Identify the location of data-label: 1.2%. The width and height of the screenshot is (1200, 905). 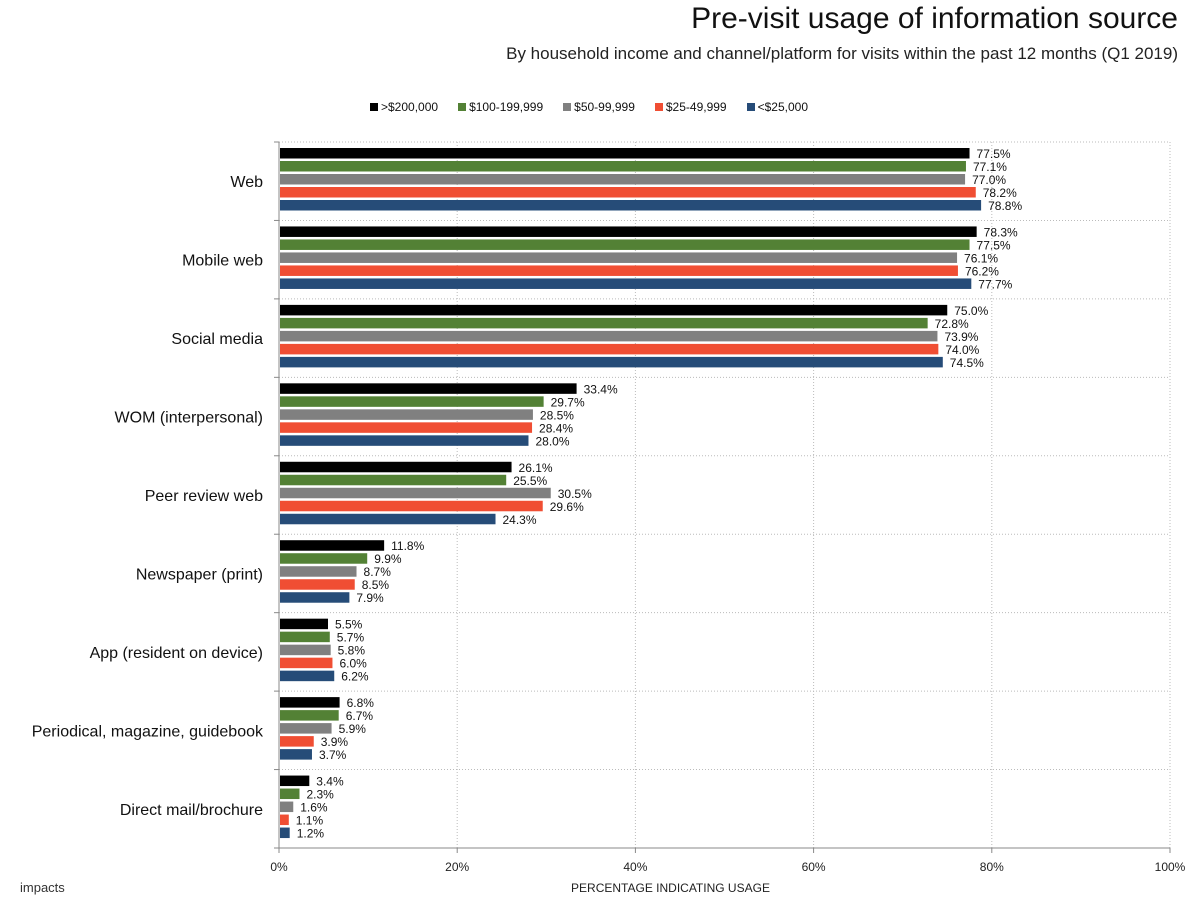
(311, 834).